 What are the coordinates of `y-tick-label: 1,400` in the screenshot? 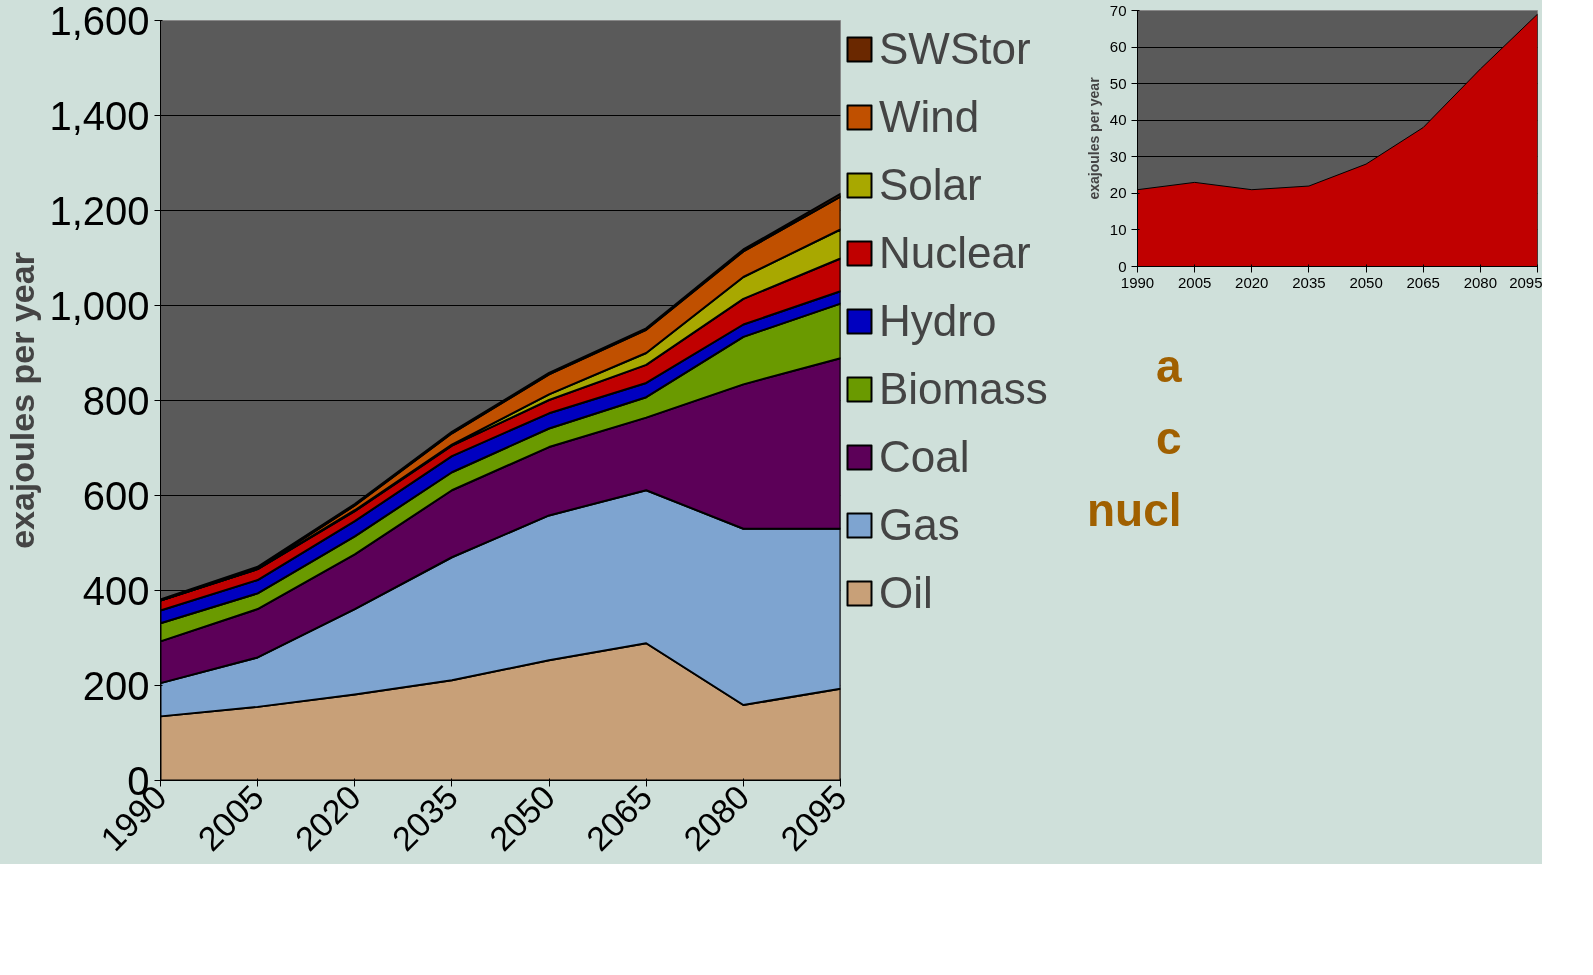 It's located at (99, 115).